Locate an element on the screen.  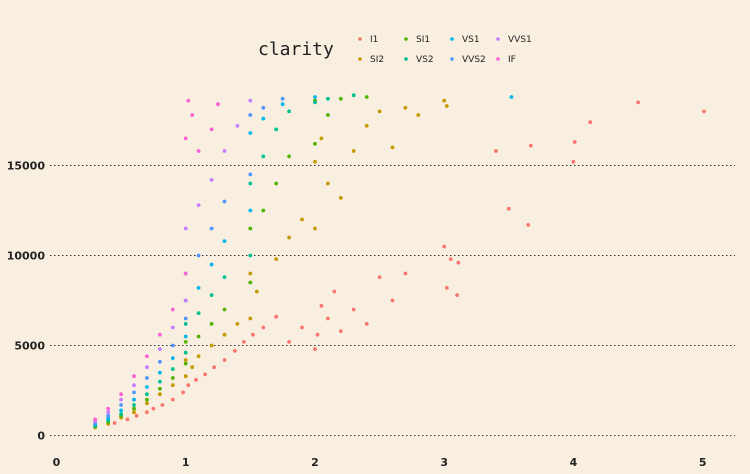
legend-title: clarity is located at coordinates (296, 49).